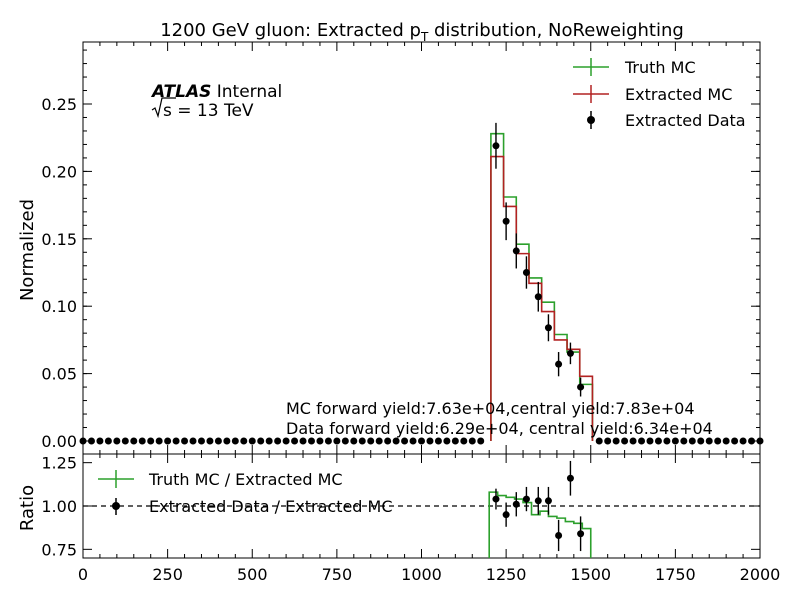 The image size is (799, 599). What do you see at coordinates (59, 441) in the screenshot?
I see `main-ytick-label: 0.00` at bounding box center [59, 441].